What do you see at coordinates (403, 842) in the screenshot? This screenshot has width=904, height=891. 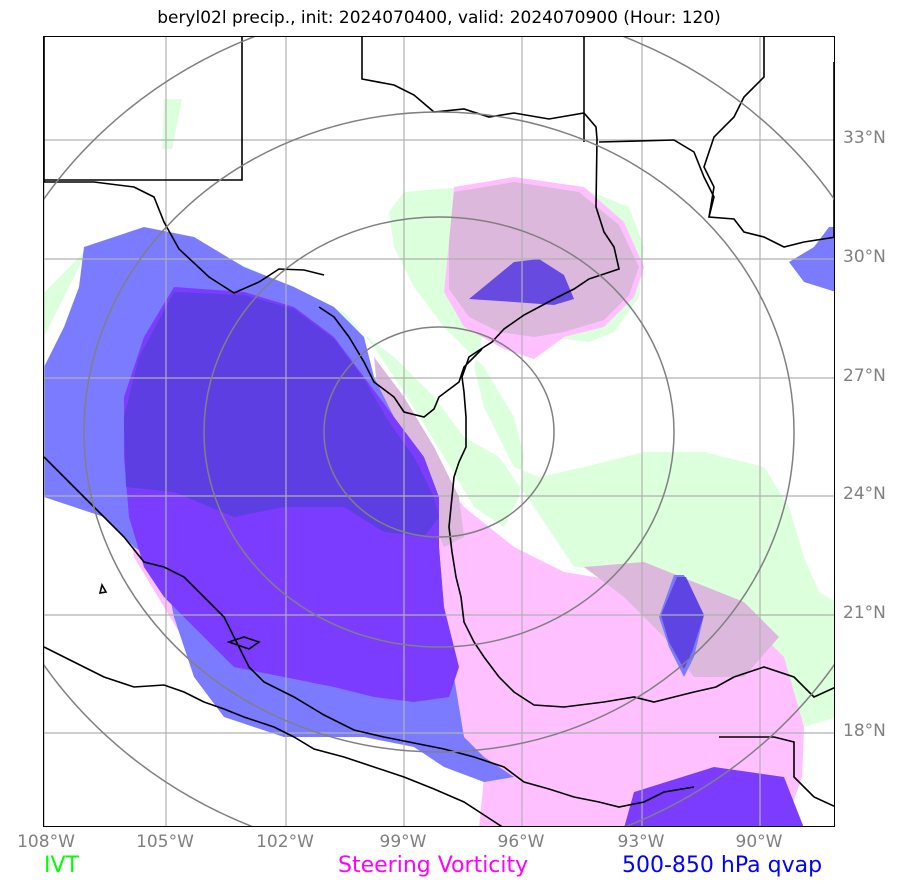 I see `lon-label-99w: 99°W` at bounding box center [403, 842].